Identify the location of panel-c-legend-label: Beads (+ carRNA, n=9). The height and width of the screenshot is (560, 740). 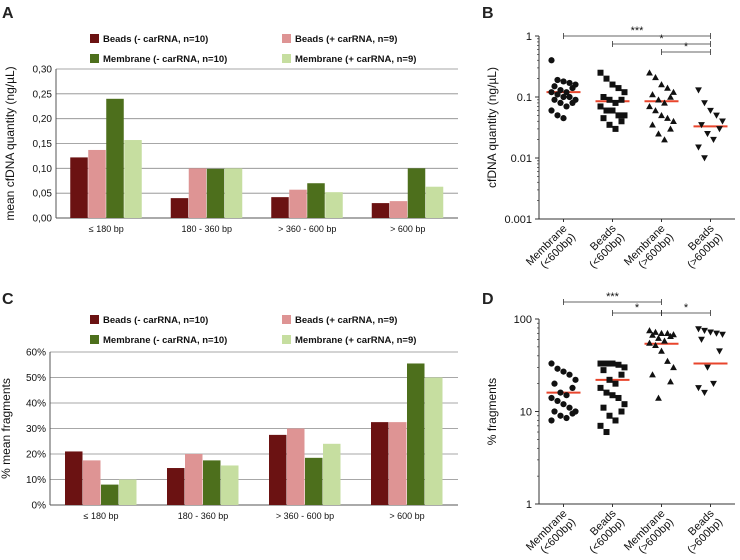
(346, 320).